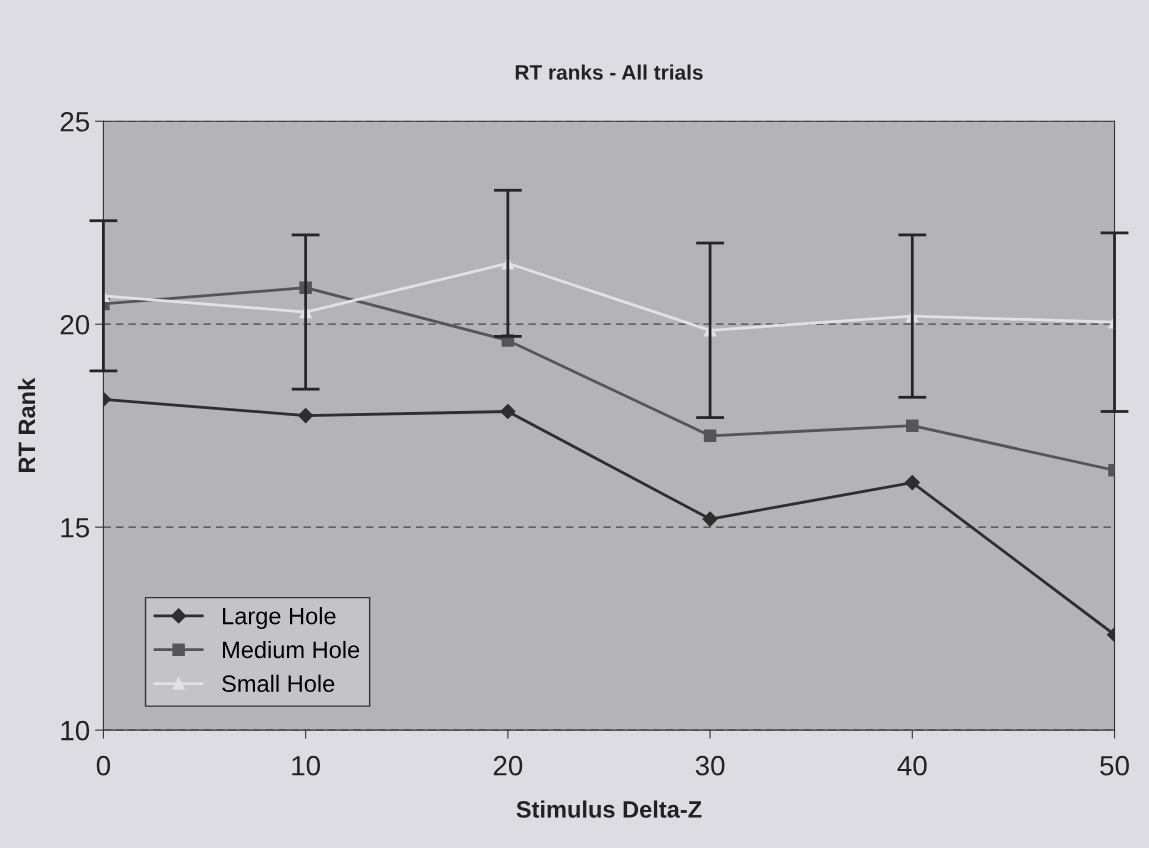 The height and width of the screenshot is (848, 1149). What do you see at coordinates (291, 649) in the screenshot?
I see `legend-label: Medium Hole` at bounding box center [291, 649].